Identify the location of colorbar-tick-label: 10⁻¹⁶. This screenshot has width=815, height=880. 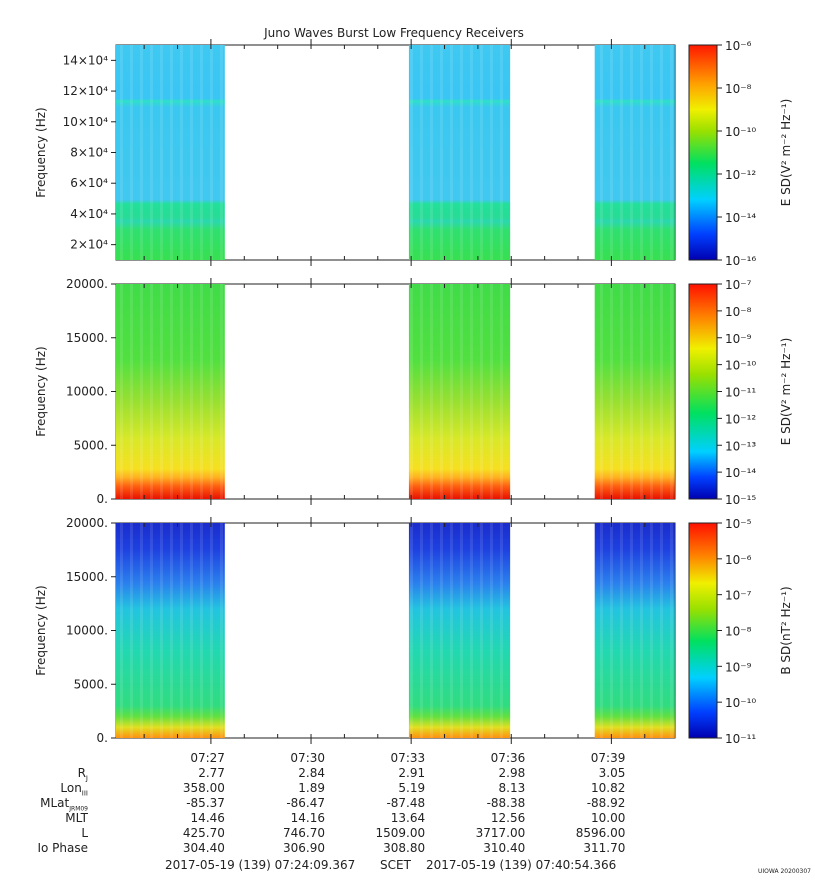
(740, 261).